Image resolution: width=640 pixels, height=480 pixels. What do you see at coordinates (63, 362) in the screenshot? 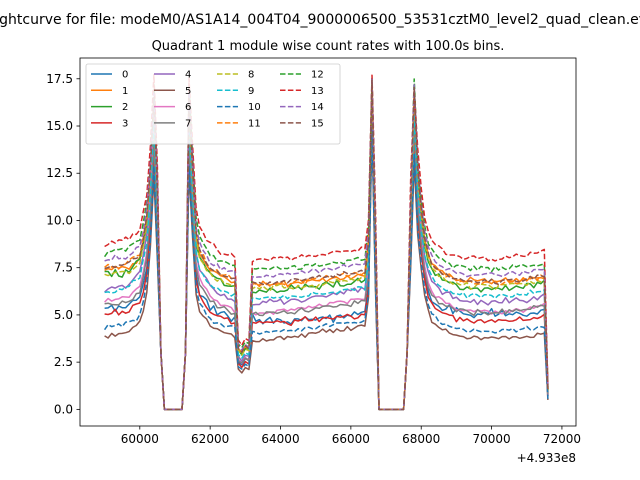
I see `y-tick-label: 2.5` at bounding box center [63, 362].